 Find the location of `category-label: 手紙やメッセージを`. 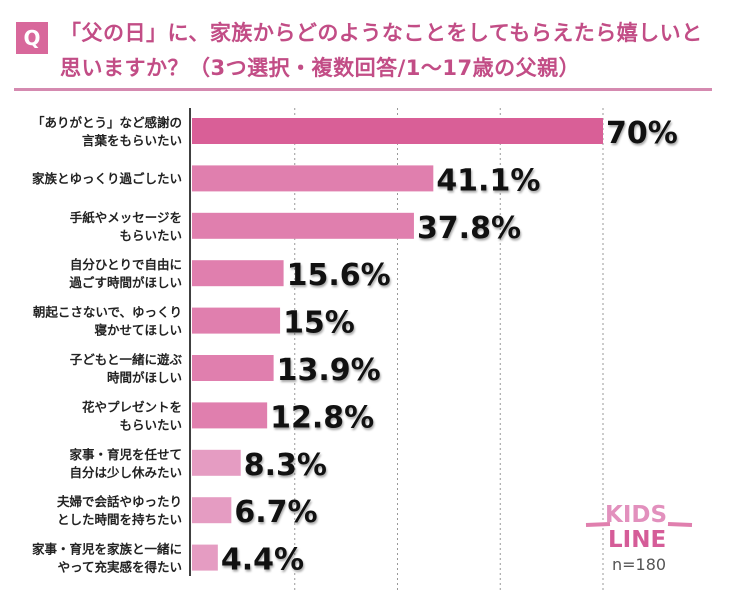

category-label: 手紙やメッセージを is located at coordinates (126, 217).